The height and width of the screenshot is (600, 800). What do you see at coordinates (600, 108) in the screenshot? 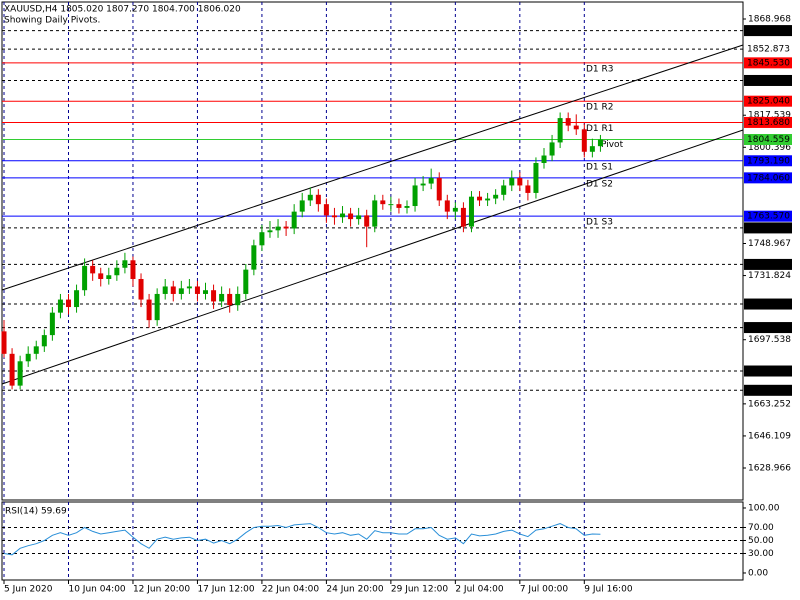
I see `level-tag: D1 R2` at bounding box center [600, 108].